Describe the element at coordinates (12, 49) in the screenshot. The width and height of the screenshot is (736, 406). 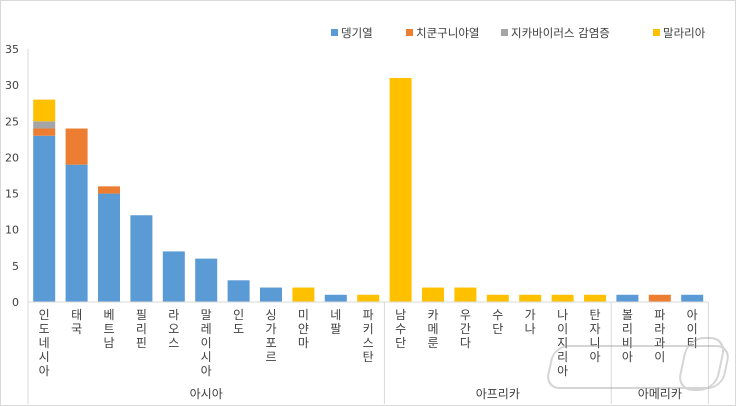
I see `y-tick-label: 35` at that location.